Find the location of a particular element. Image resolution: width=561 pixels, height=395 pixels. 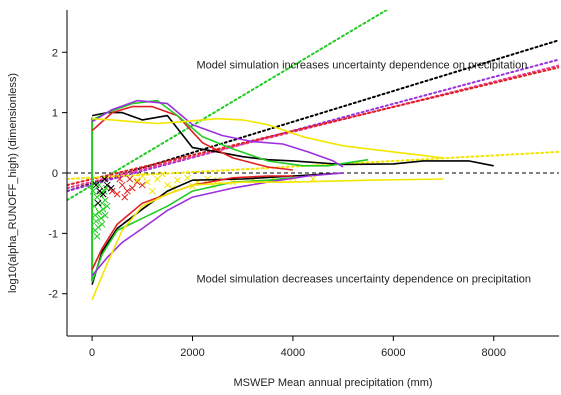

x-axis-title: MSWEP Mean annual precipitation (mm) is located at coordinates (332, 383).